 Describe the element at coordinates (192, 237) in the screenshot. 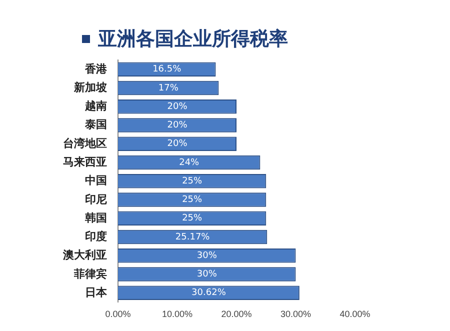

I see `data-label: 25.17%` at that location.